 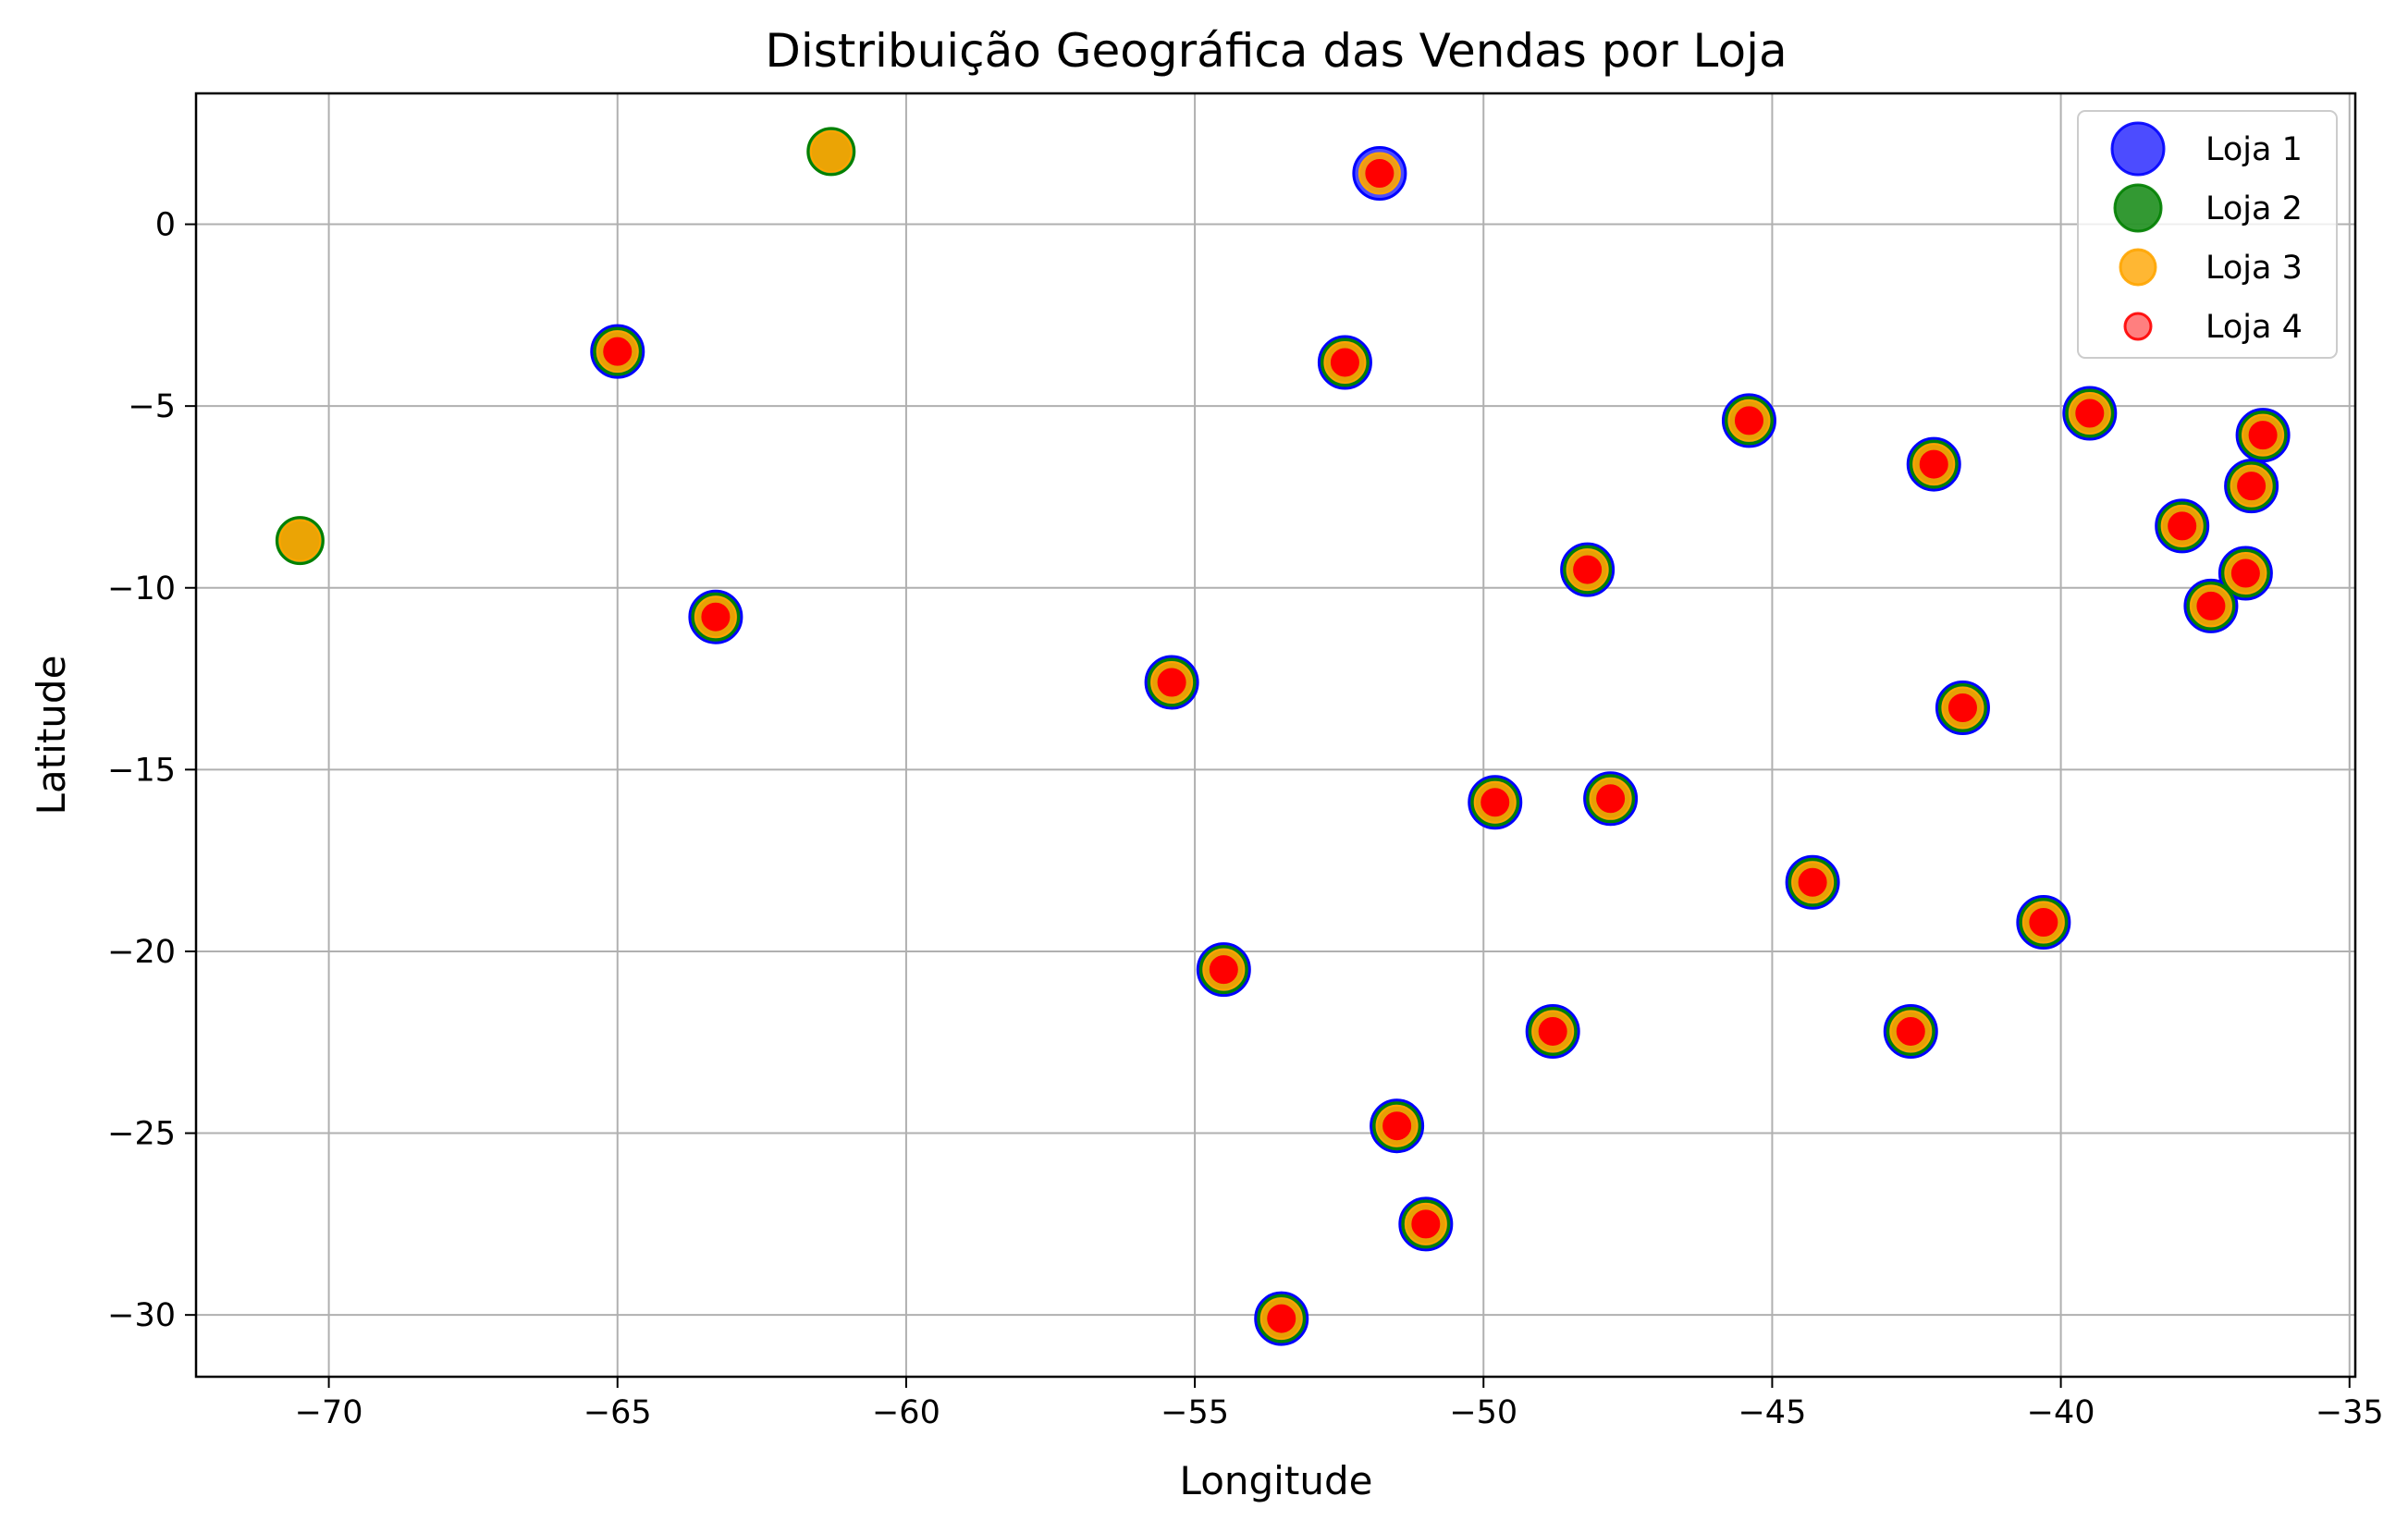 I want to click on x-tick-label: −35, so click(x=2350, y=1412).